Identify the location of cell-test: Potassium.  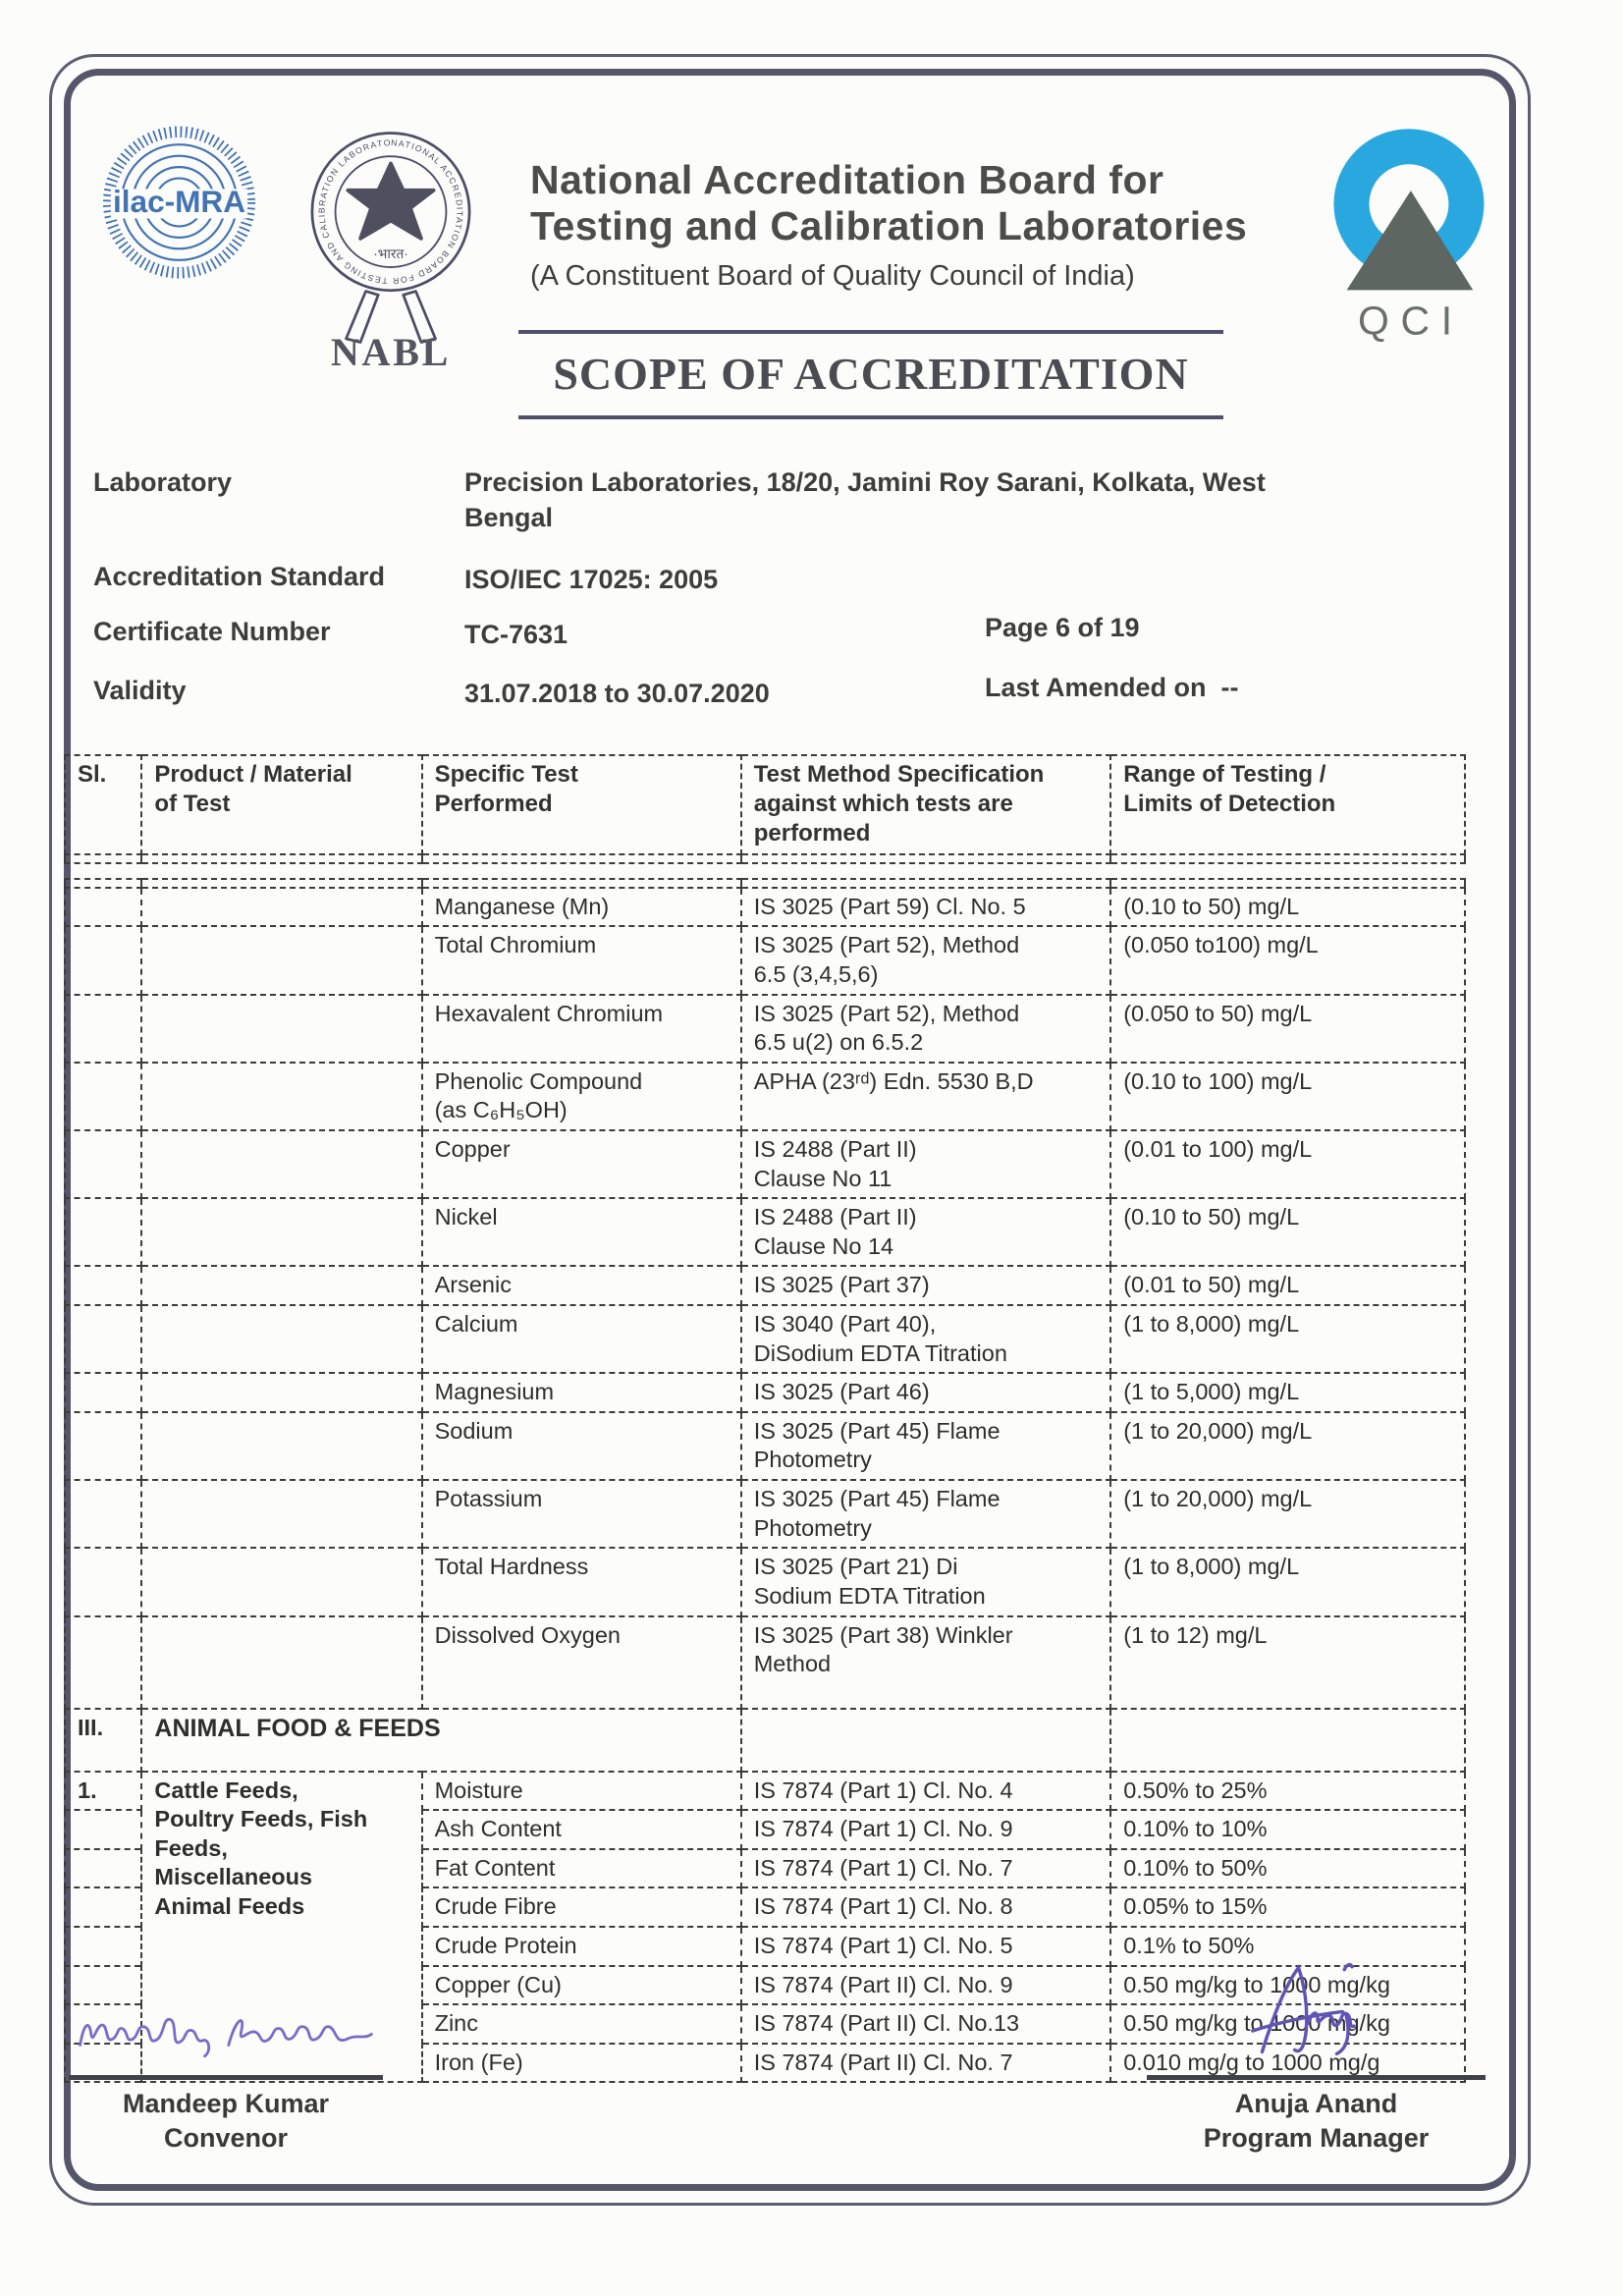
(581, 1514).